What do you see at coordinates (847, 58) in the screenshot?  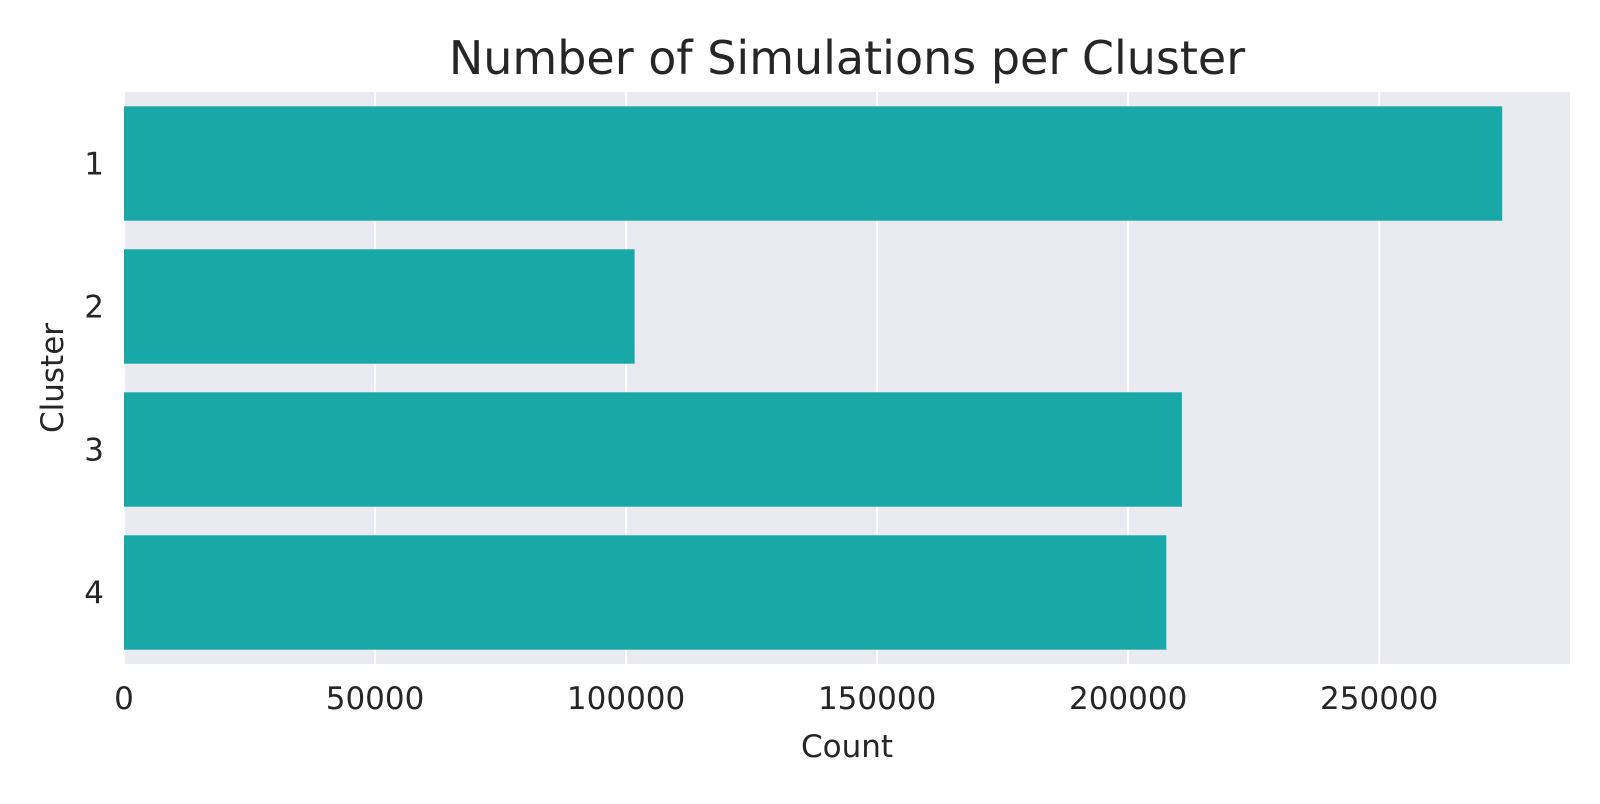 I see `chart-title: Number of Simulations per Cluster` at bounding box center [847, 58].